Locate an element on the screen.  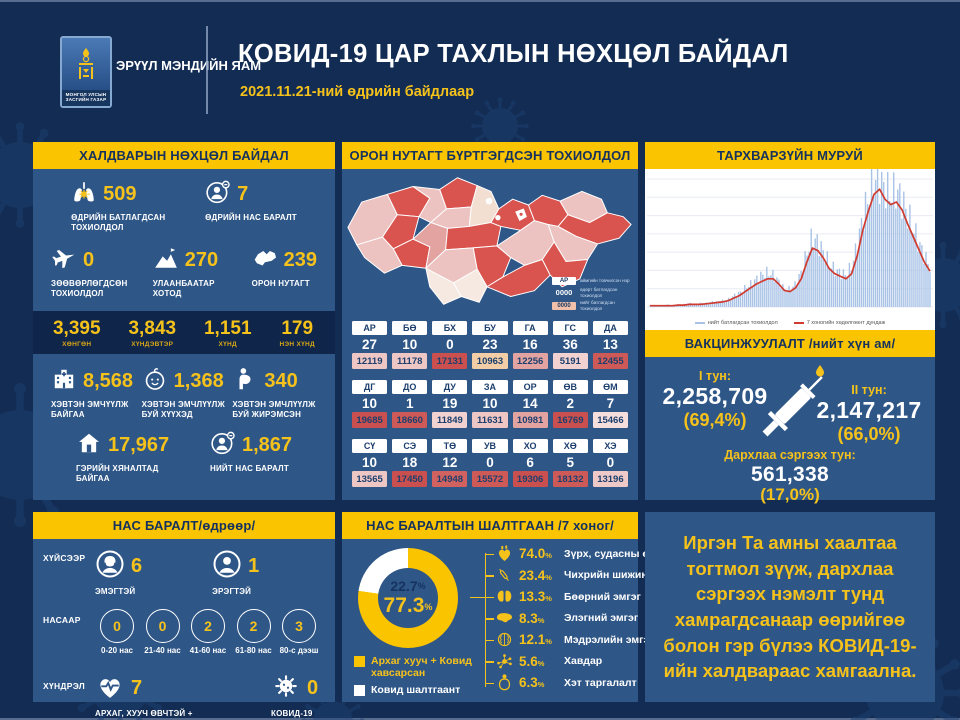
stat-value: 0 is located at coordinates (89, 260).